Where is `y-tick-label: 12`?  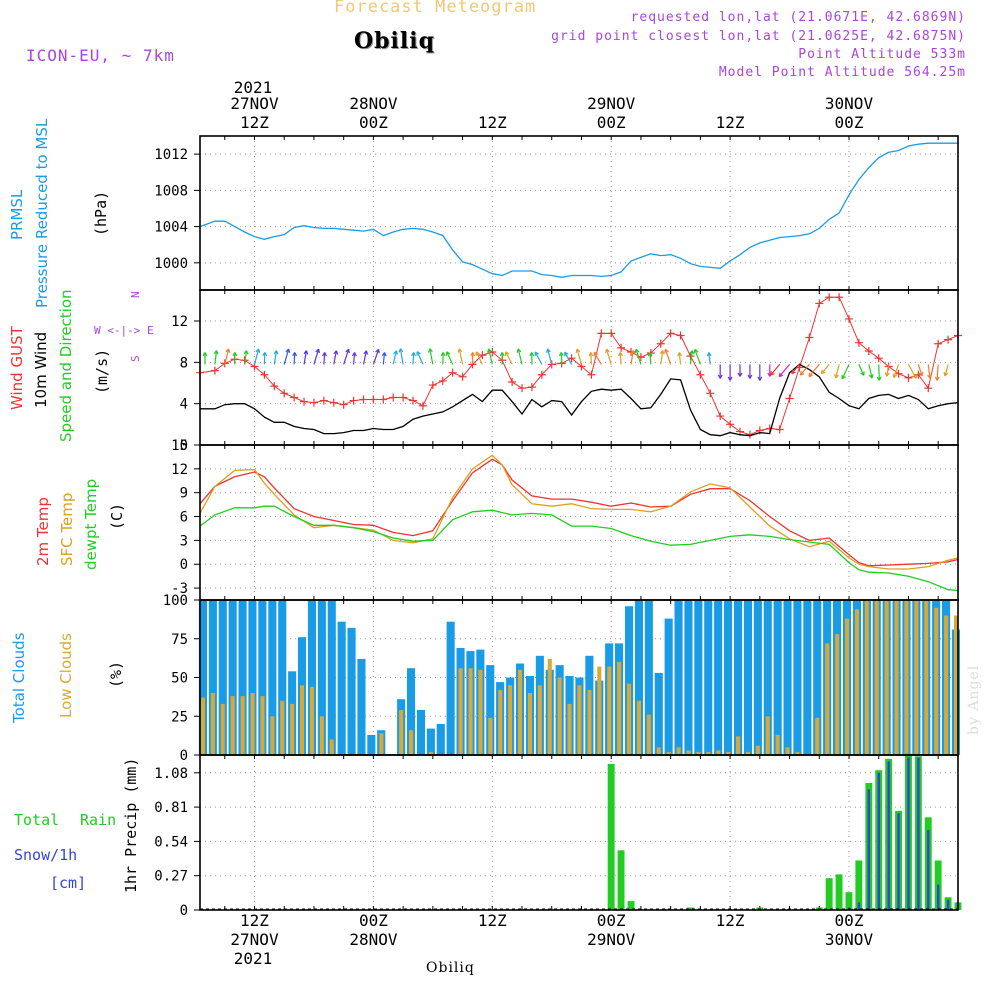
y-tick-label: 12 is located at coordinates (179, 470).